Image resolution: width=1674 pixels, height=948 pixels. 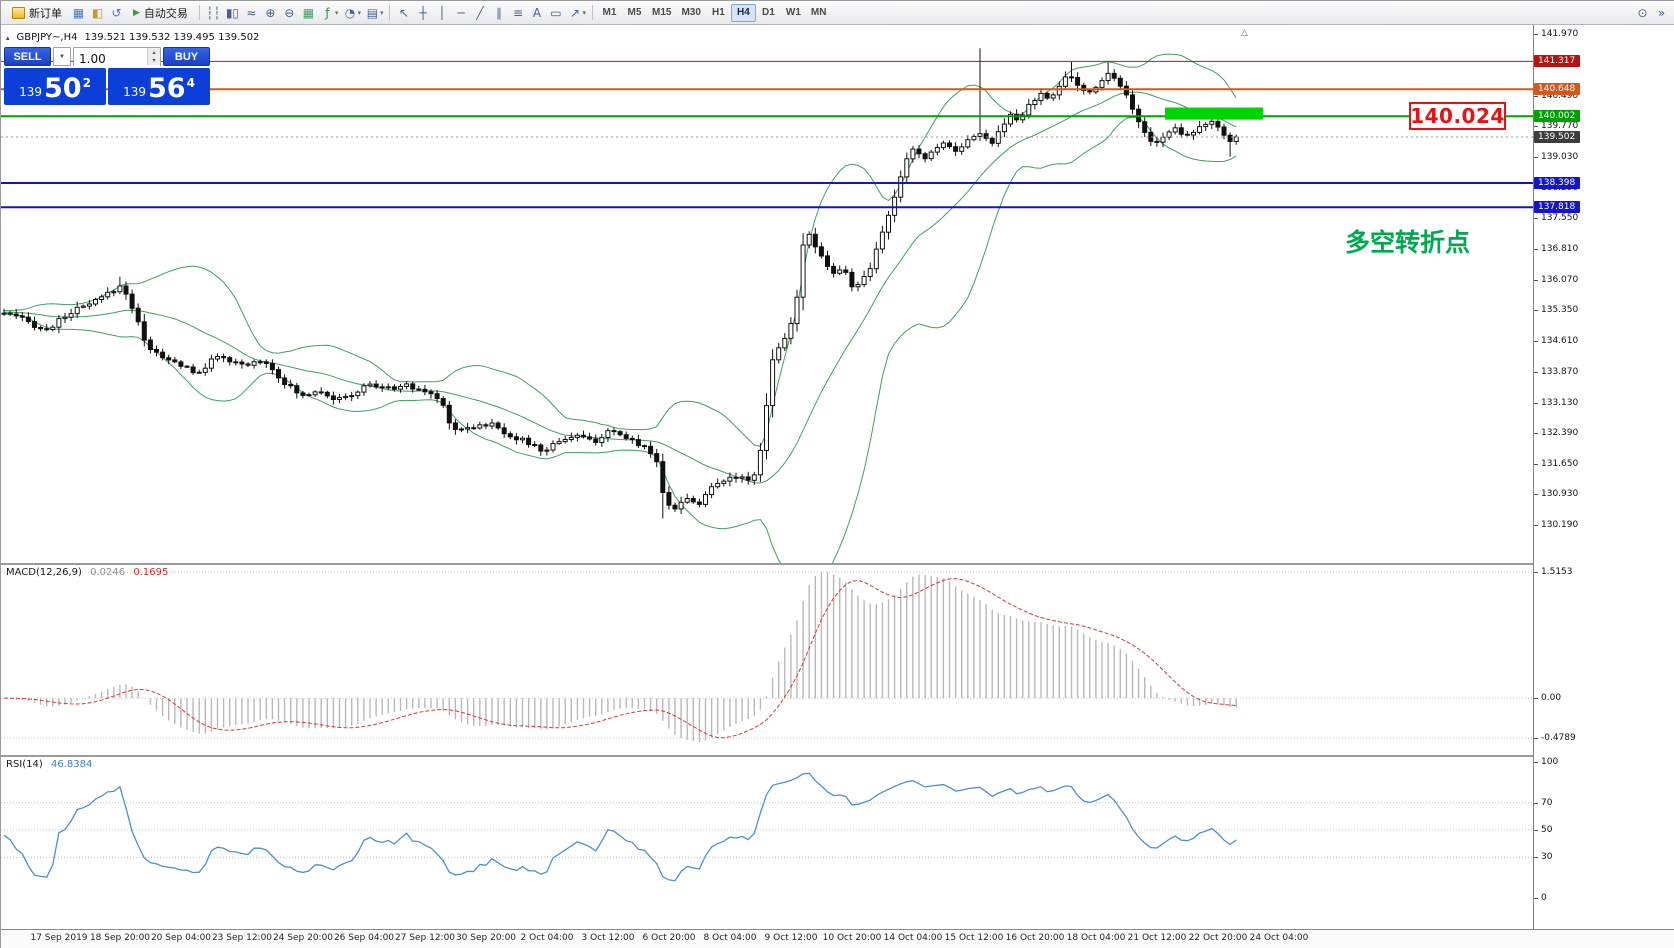 I want to click on turning-point-label: 多空转折点, so click(x=1408, y=242).